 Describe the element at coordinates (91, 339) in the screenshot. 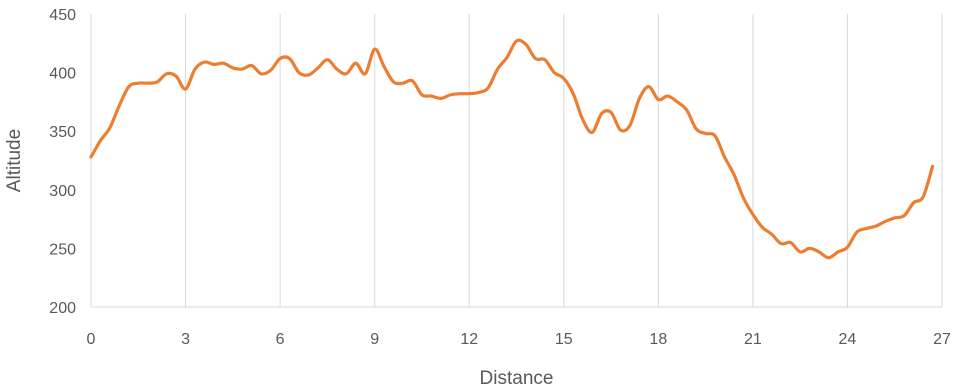

I see `x-tick-label: 0` at that location.